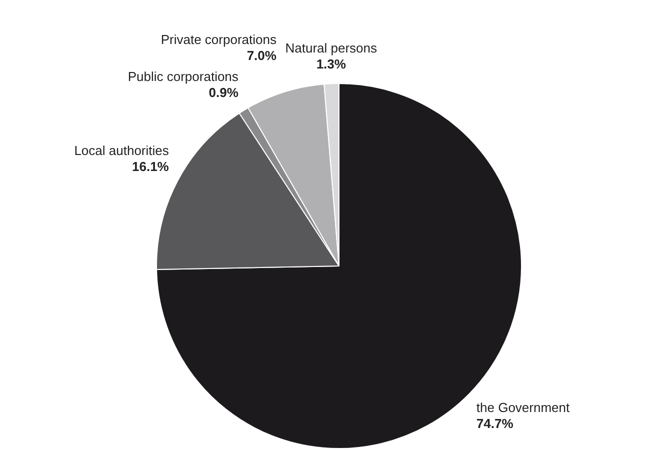  I want to click on data-label: 16.1%, so click(151, 166).